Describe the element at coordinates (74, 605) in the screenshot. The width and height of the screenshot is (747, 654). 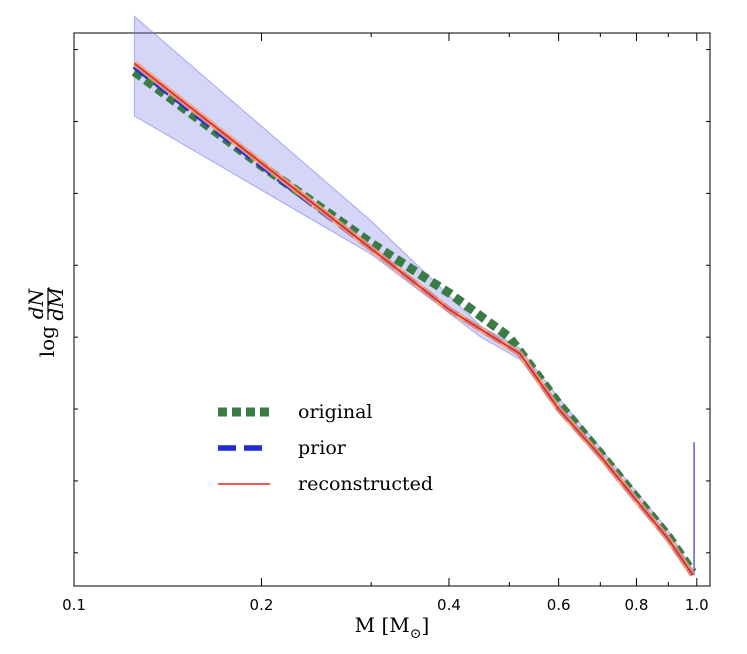
I see `x-tick-label: 0.1` at that location.